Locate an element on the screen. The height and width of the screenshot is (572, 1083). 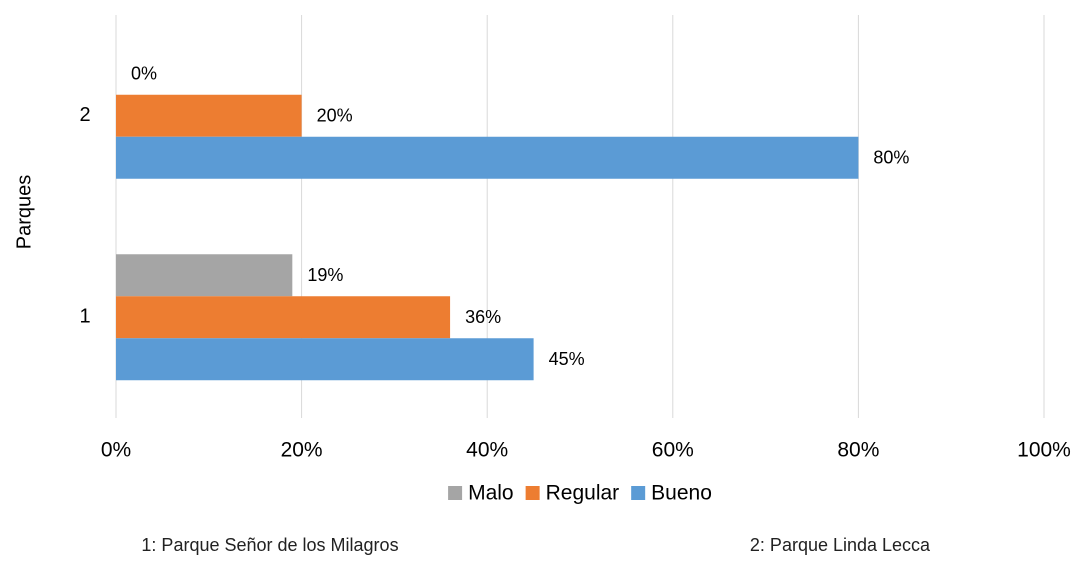
x-tick-label: 60% is located at coordinates (673, 450).